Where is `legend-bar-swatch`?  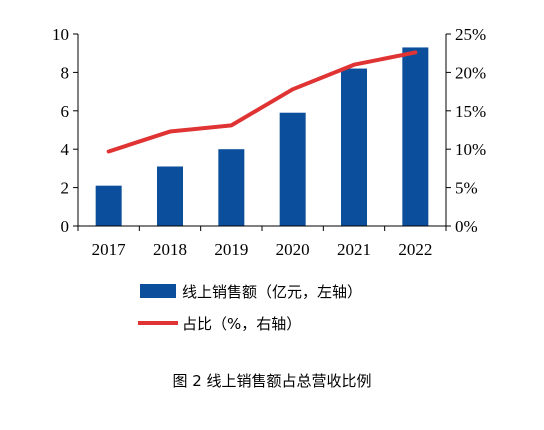
legend-bar-swatch is located at coordinates (158, 291).